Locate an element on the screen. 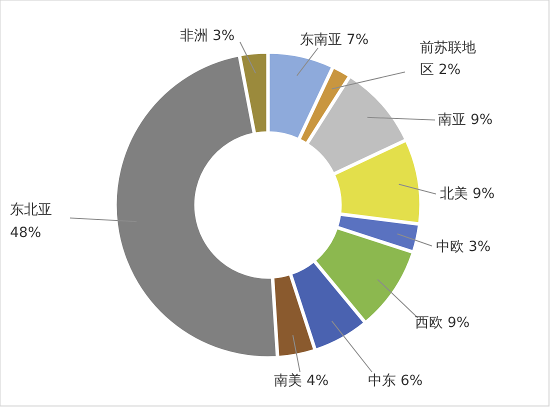  slice-label: 中欧 3% is located at coordinates (463, 247).